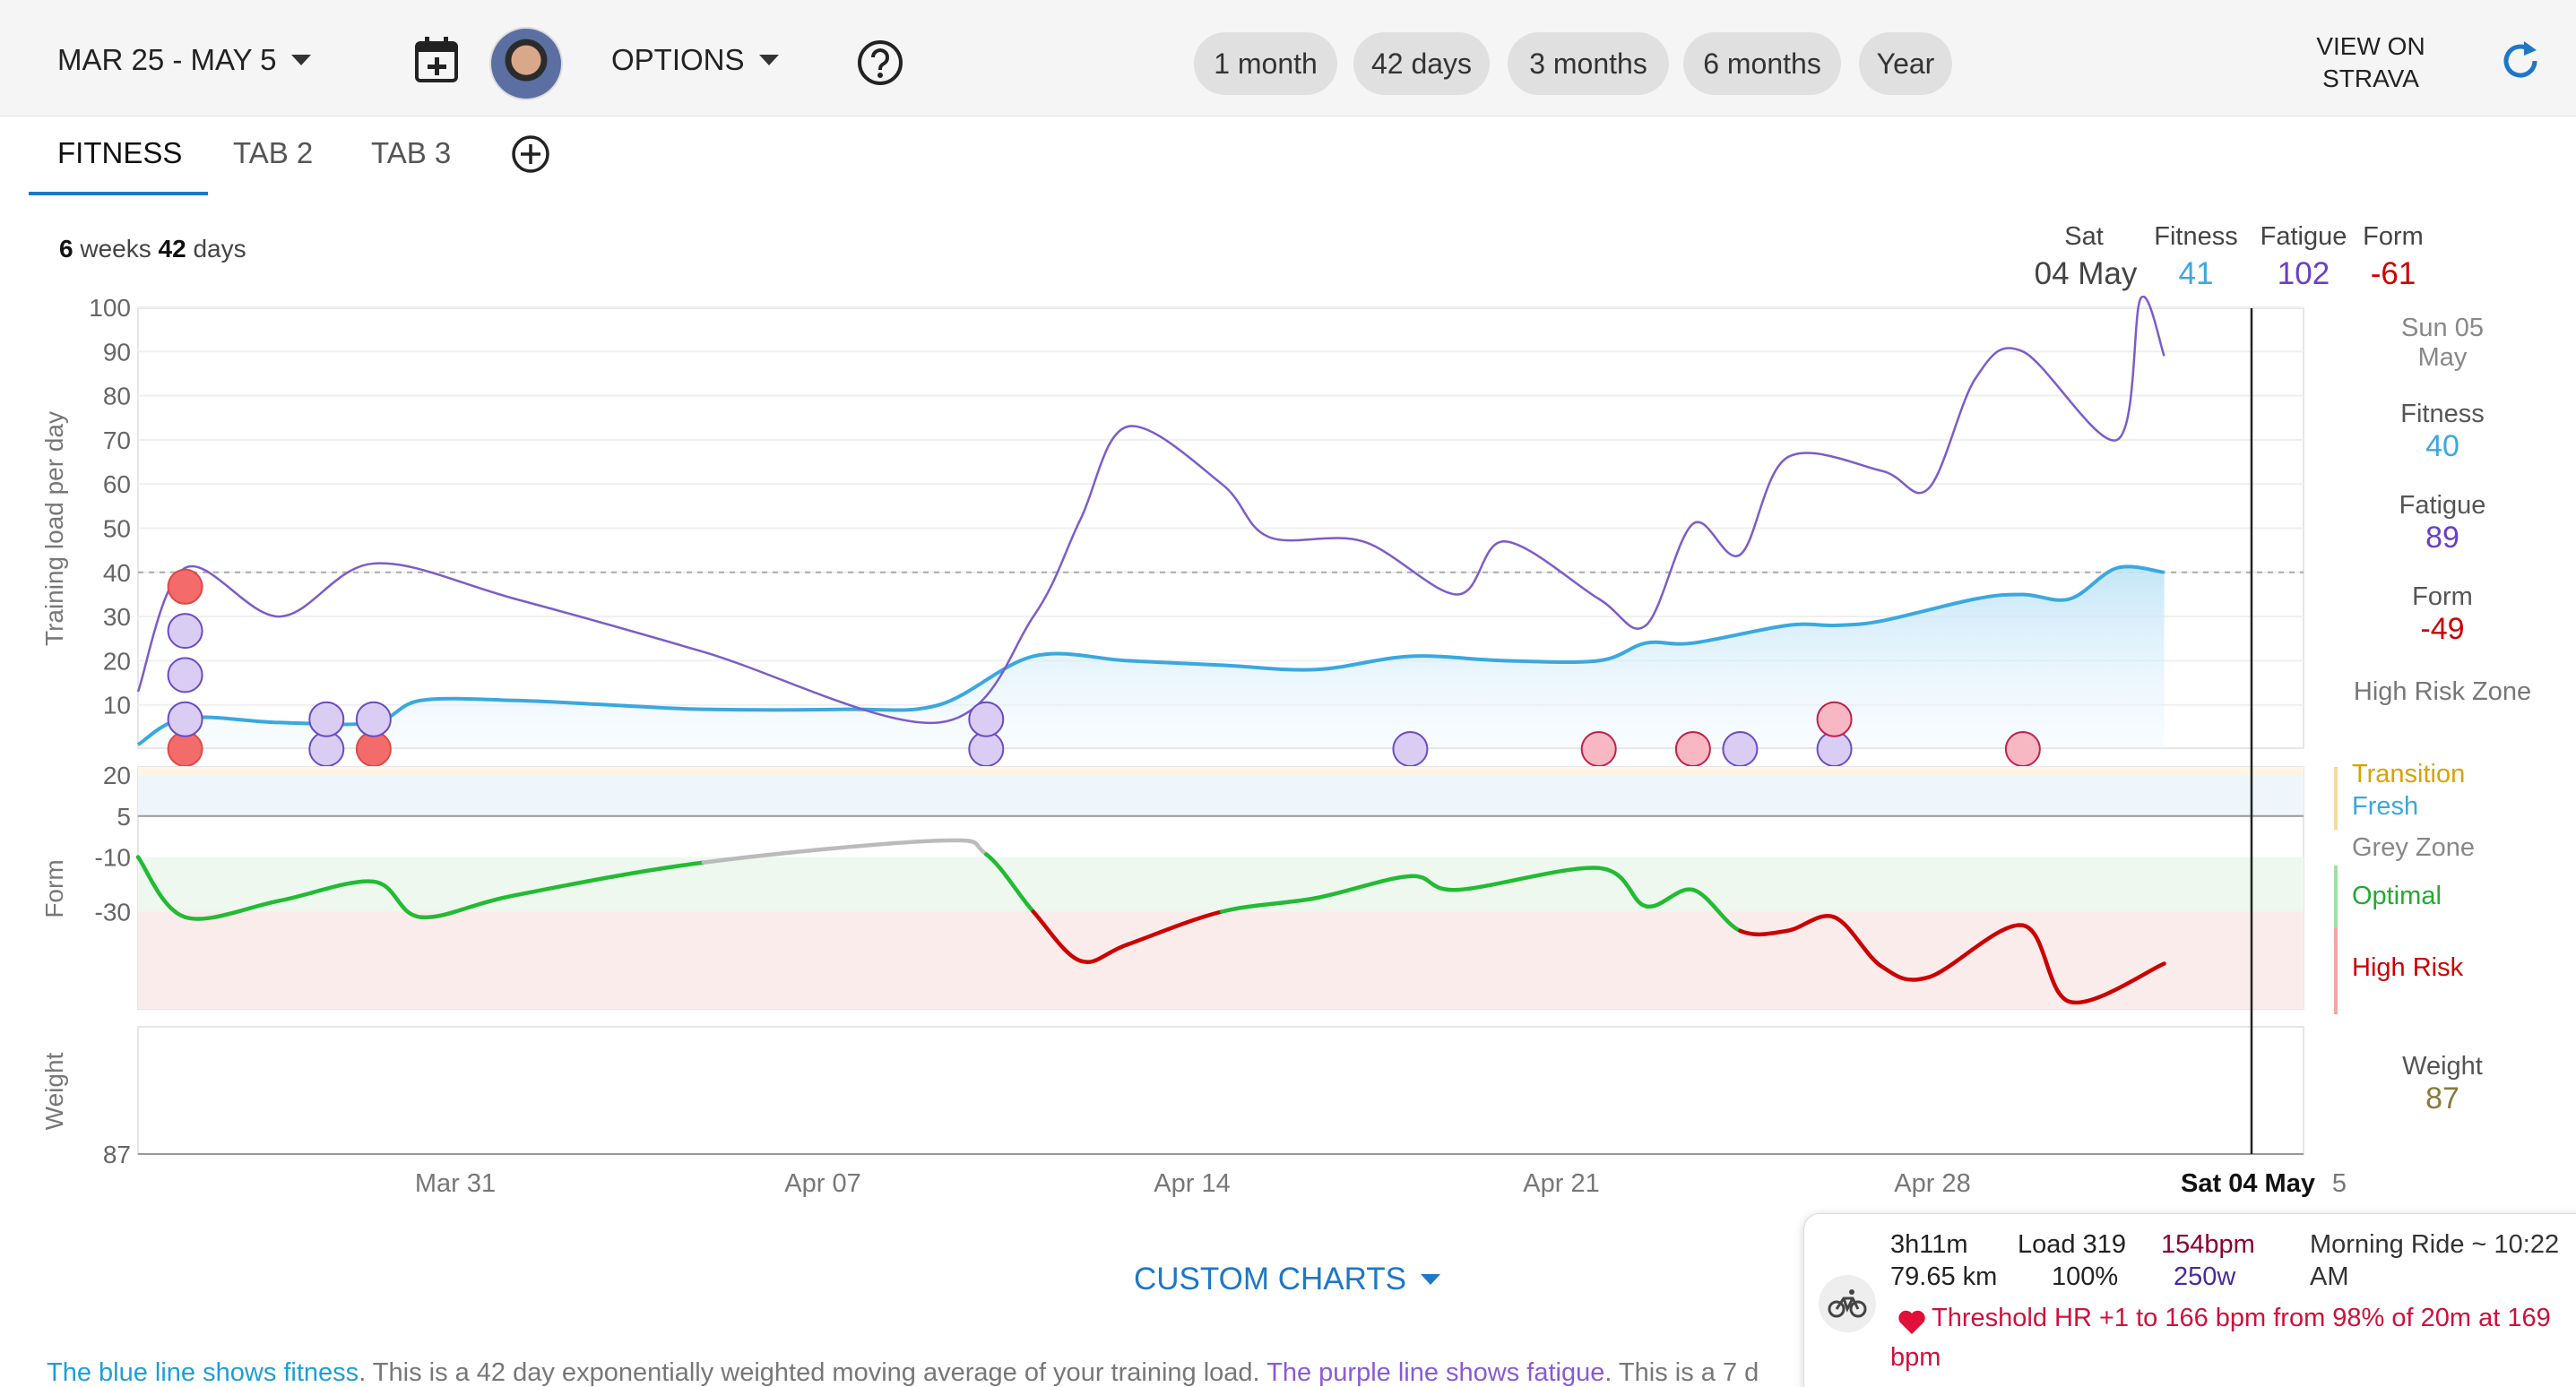  What do you see at coordinates (2442, 505) in the screenshot?
I see `panel-fatigue-label: Fatigue` at bounding box center [2442, 505].